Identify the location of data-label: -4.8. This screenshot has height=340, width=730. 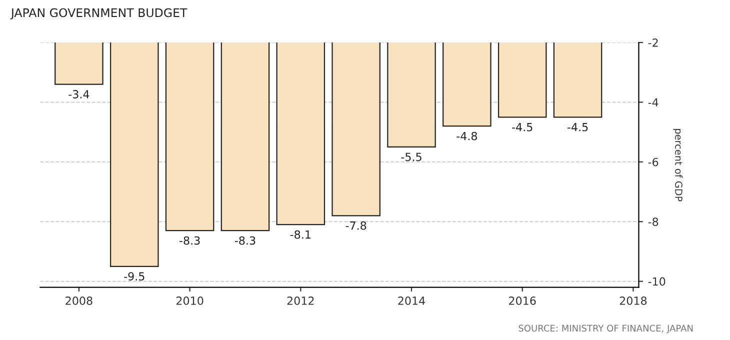
(467, 136).